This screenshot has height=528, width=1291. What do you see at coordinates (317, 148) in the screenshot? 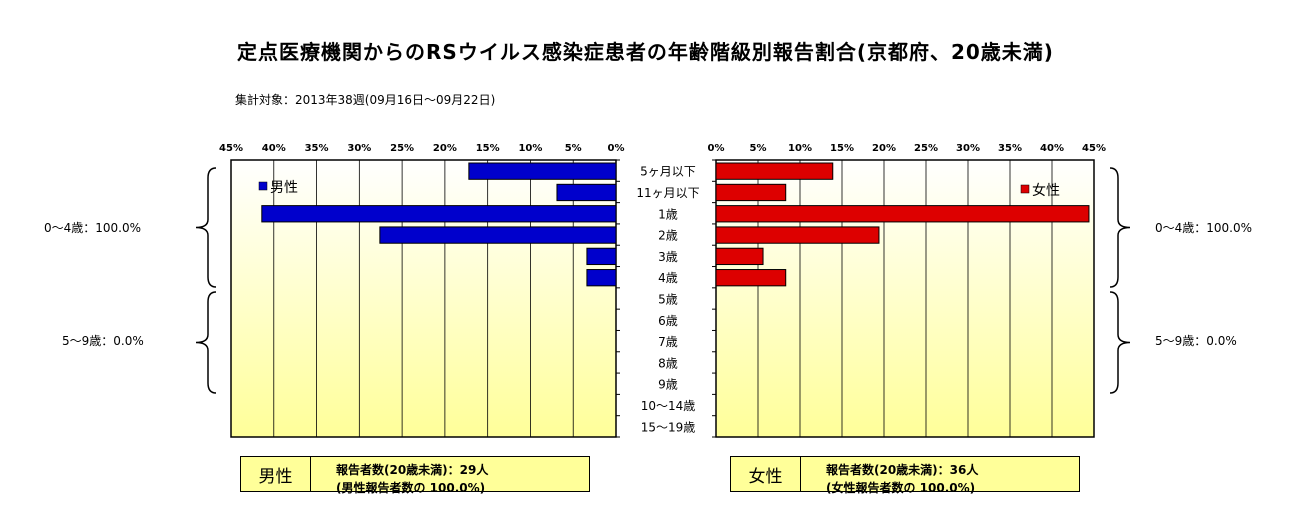
I see `male-tick-label: 35%` at bounding box center [317, 148].